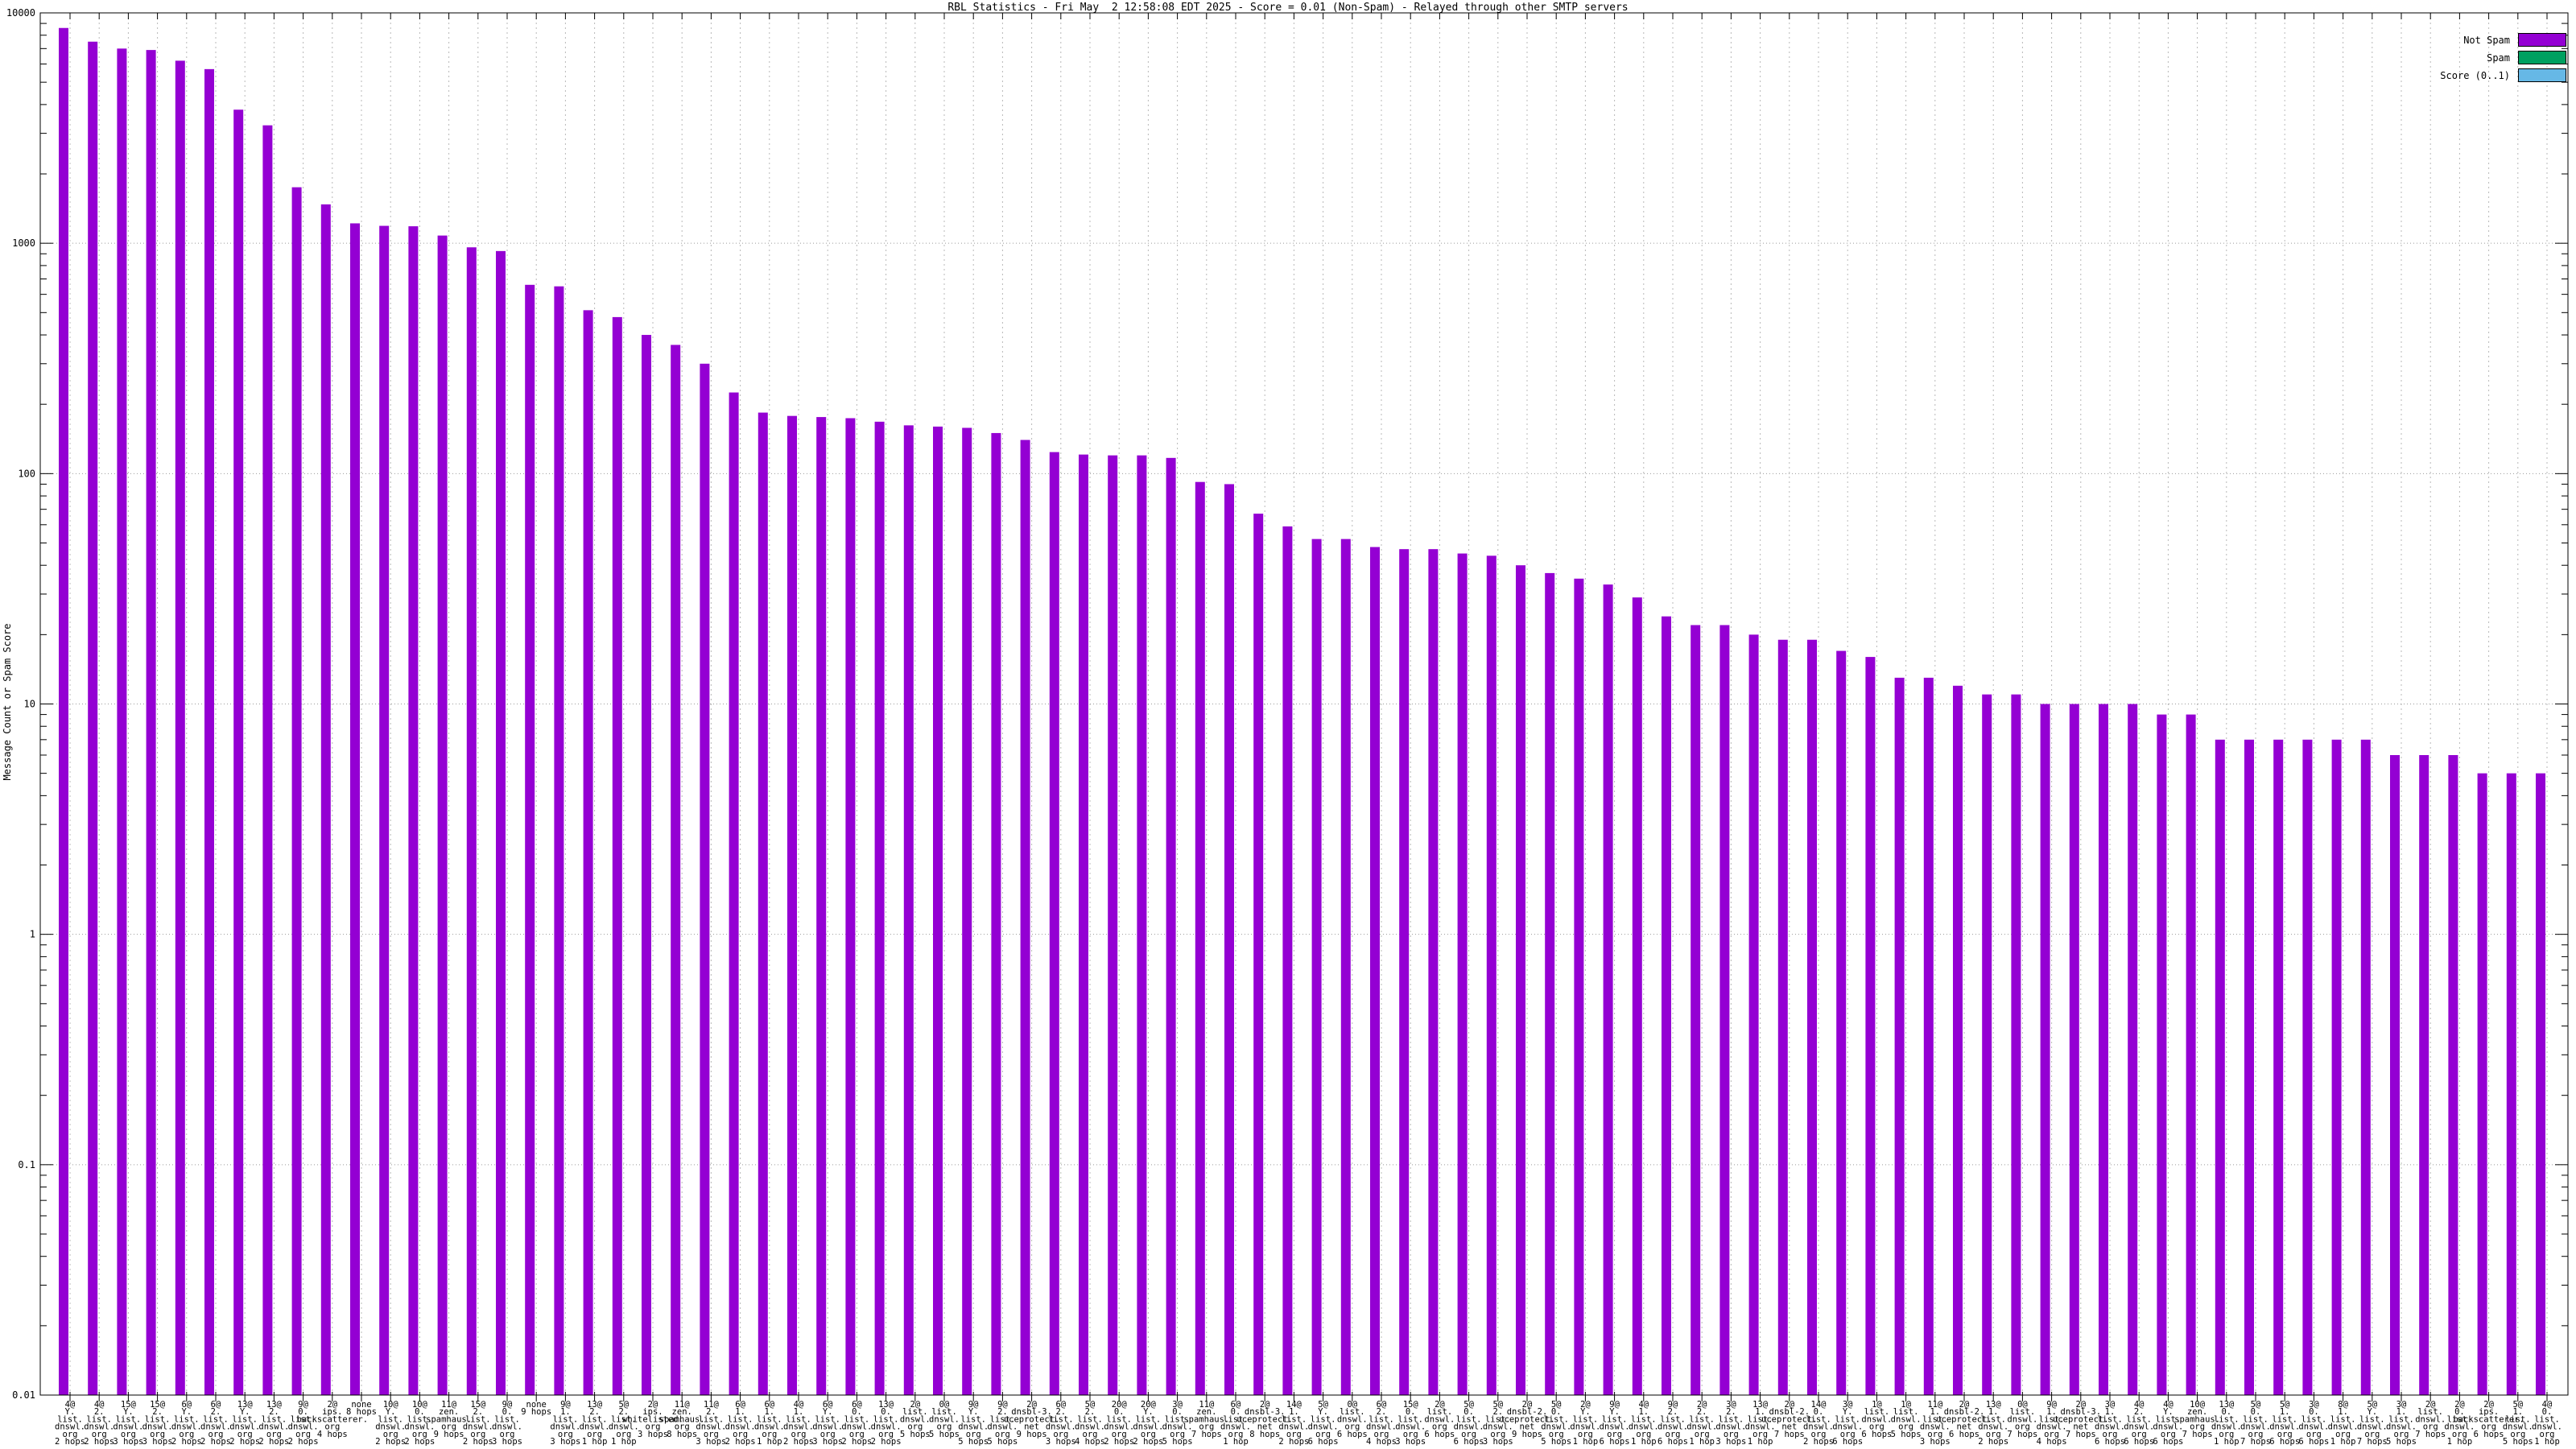 The height and width of the screenshot is (1449, 2576). I want to click on x-tick-label: dnsbl-3., so click(1031, 1412).